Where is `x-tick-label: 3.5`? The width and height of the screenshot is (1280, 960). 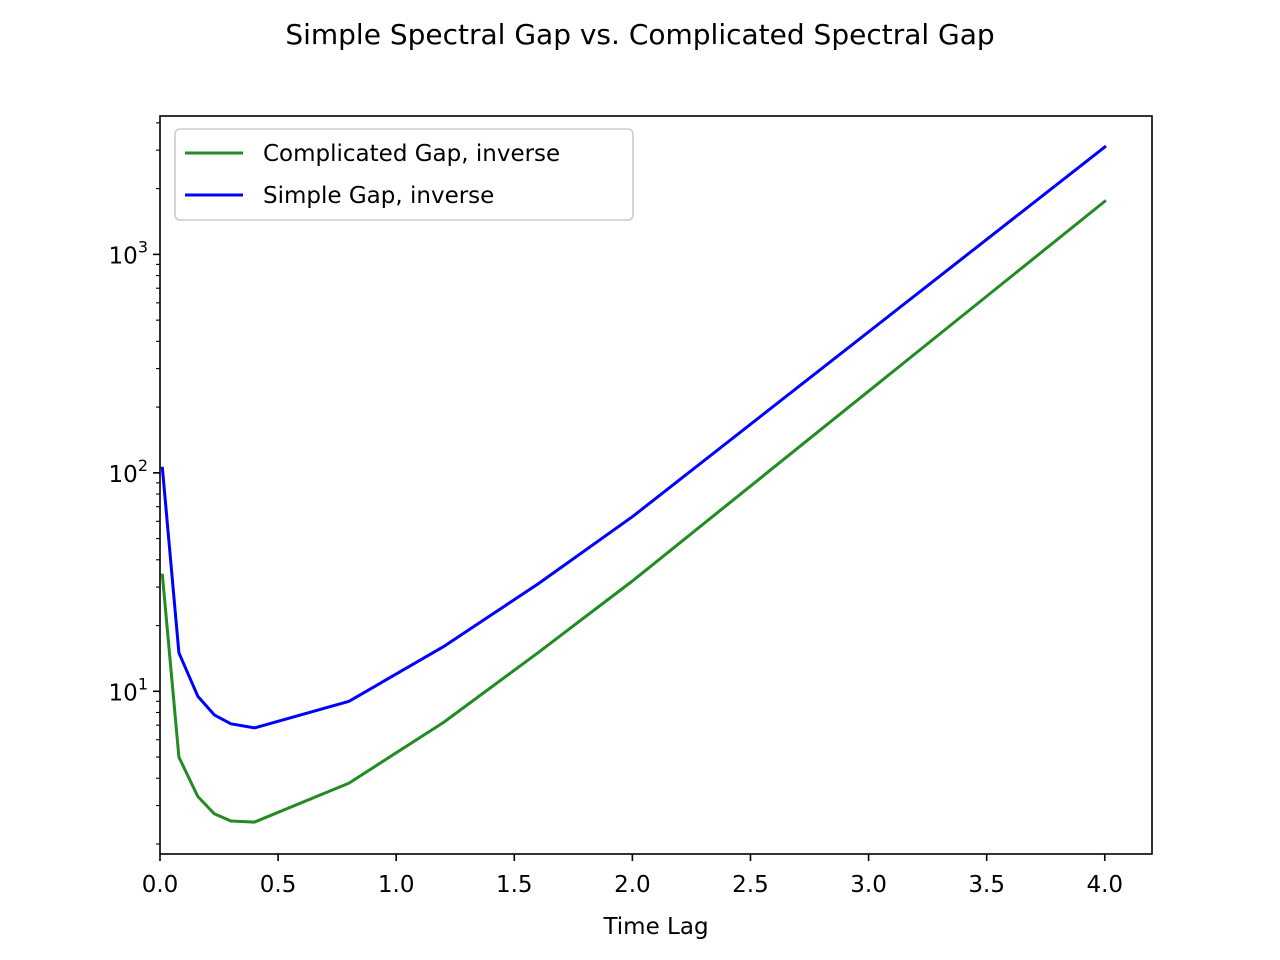
x-tick-label: 3.5 is located at coordinates (986, 885).